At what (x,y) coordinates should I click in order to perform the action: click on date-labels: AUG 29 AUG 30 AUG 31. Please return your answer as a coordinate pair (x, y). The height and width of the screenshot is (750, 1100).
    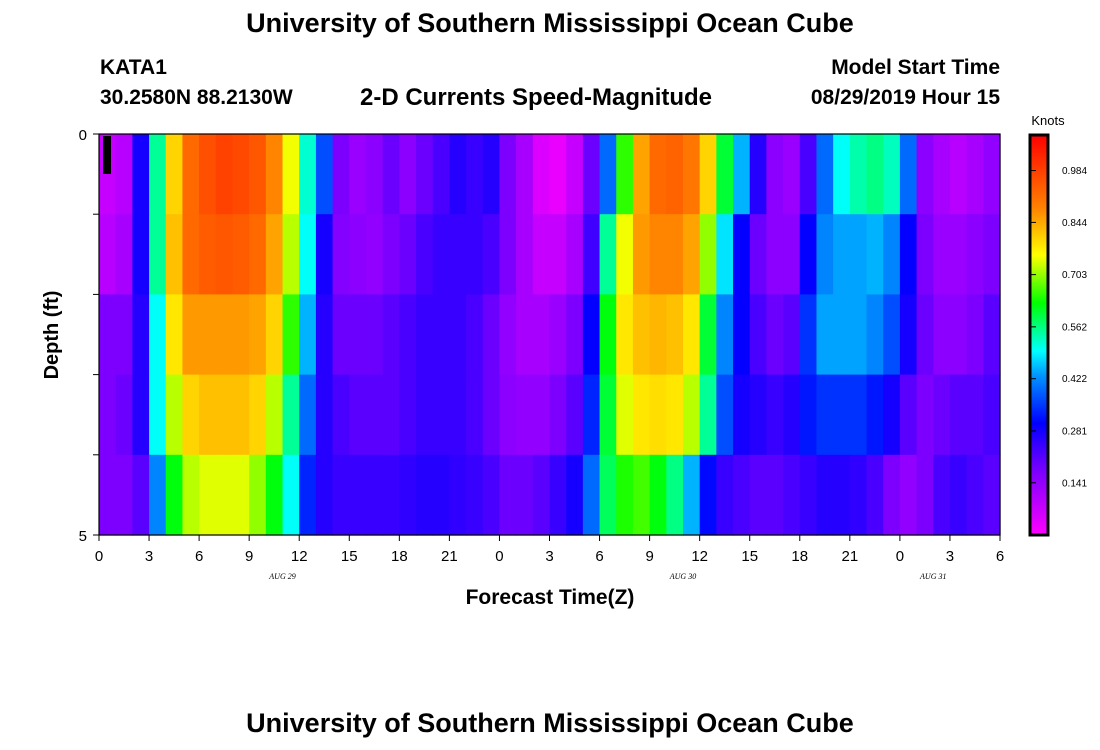
    Looking at the image, I should click on (607, 576).